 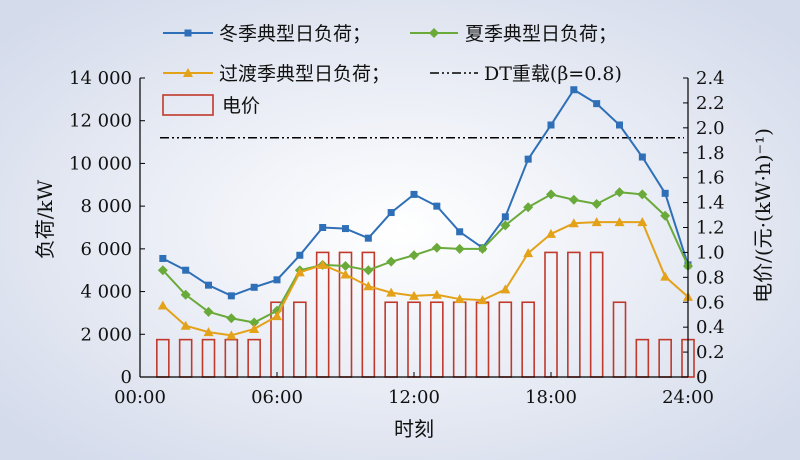 What do you see at coordinates (392, 70) in the screenshot?
I see `legend: 冬季典型日负荷； 夏季典型日负荷； 过渡季典型日负荷； DT重载(β=0.8) 电价` at bounding box center [392, 70].